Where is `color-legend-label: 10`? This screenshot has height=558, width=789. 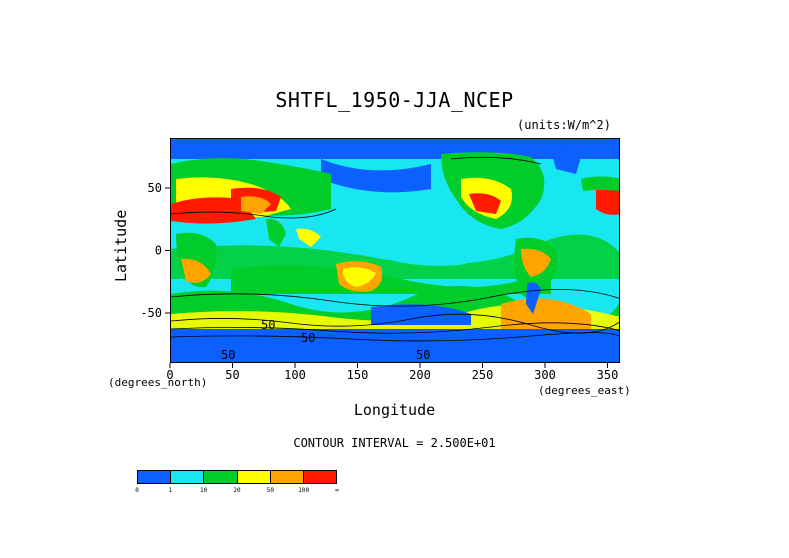
color-legend-label: 10 is located at coordinates (204, 490).